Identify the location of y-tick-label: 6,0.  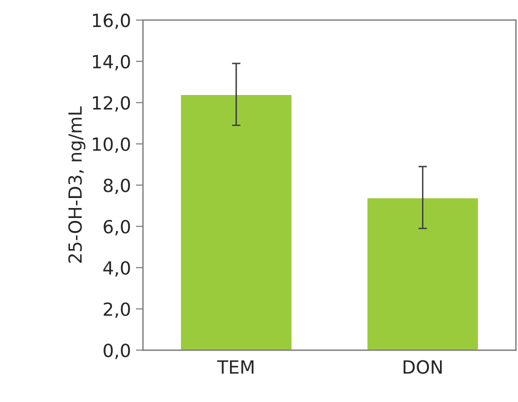
(117, 228).